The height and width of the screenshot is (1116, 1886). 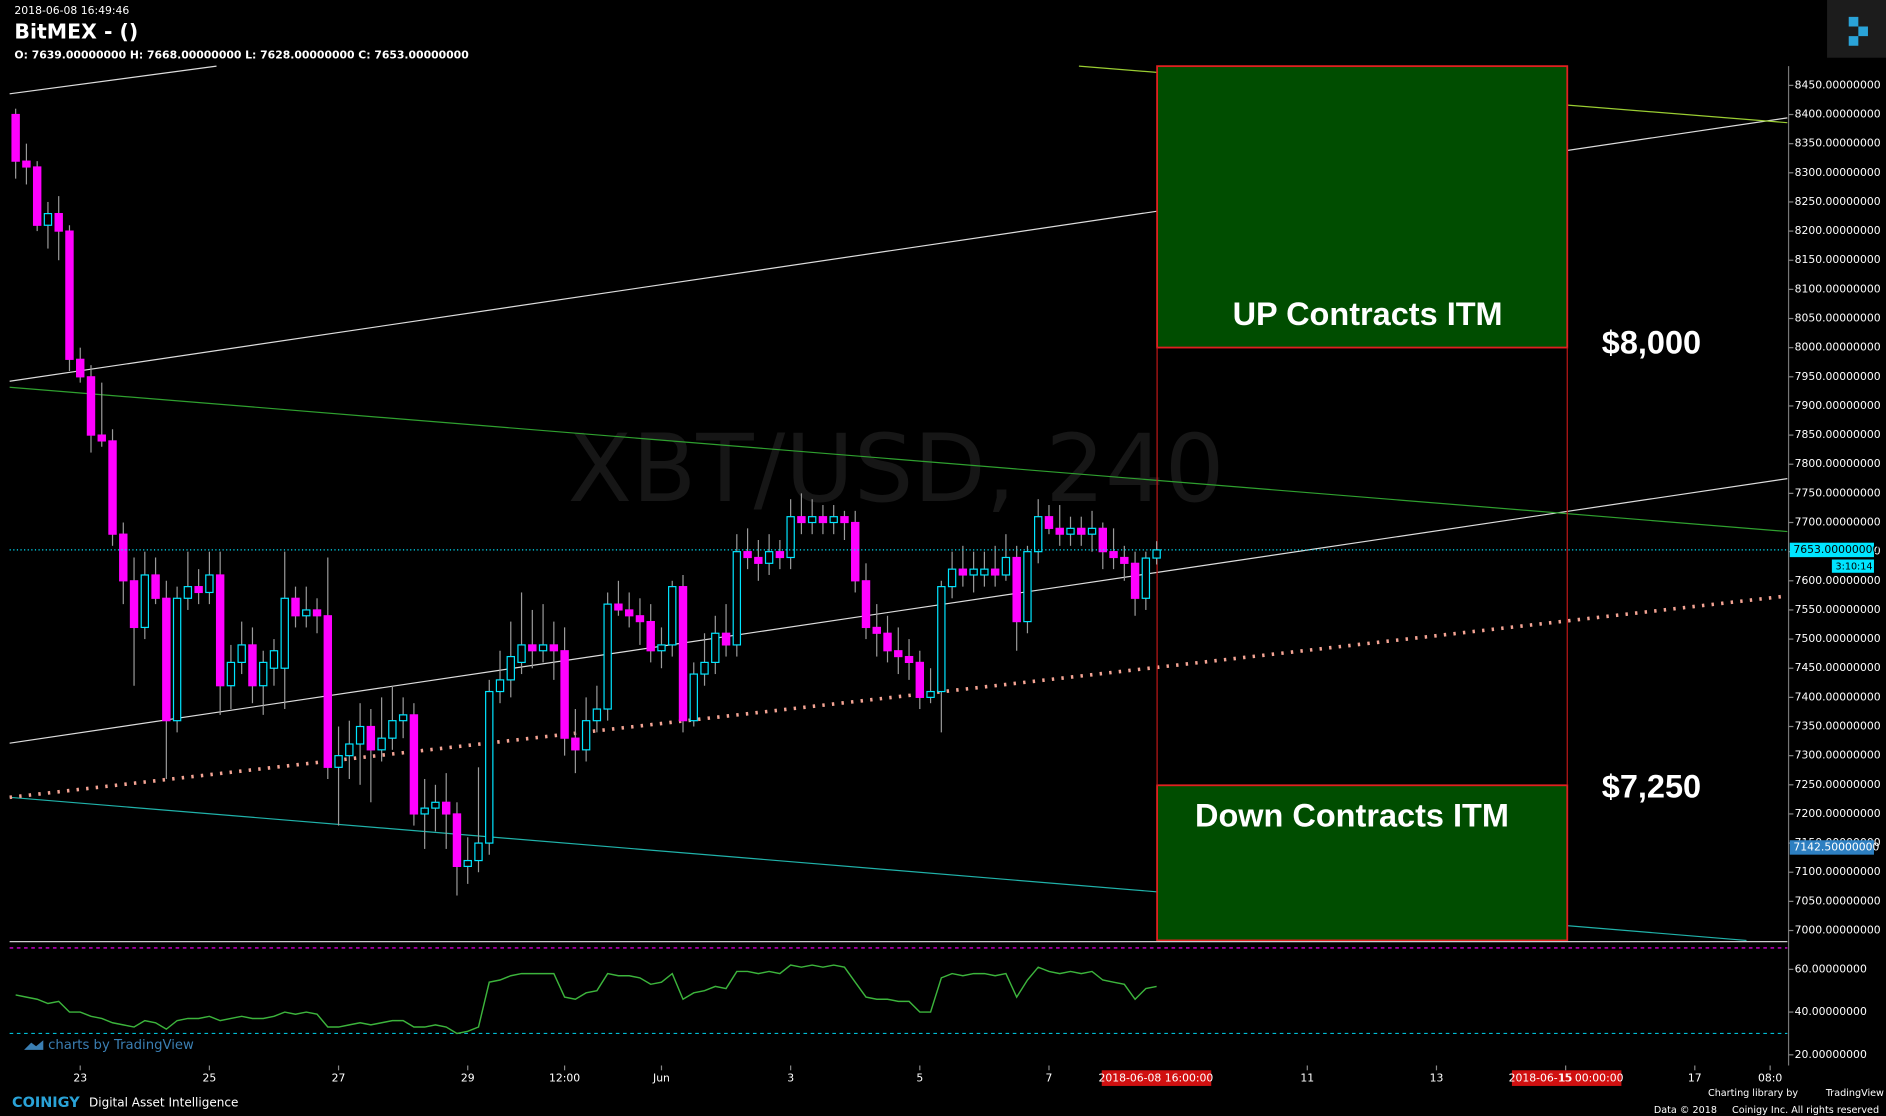 What do you see at coordinates (1838, 900) in the screenshot?
I see `y-tick-label: 7050.00000000` at bounding box center [1838, 900].